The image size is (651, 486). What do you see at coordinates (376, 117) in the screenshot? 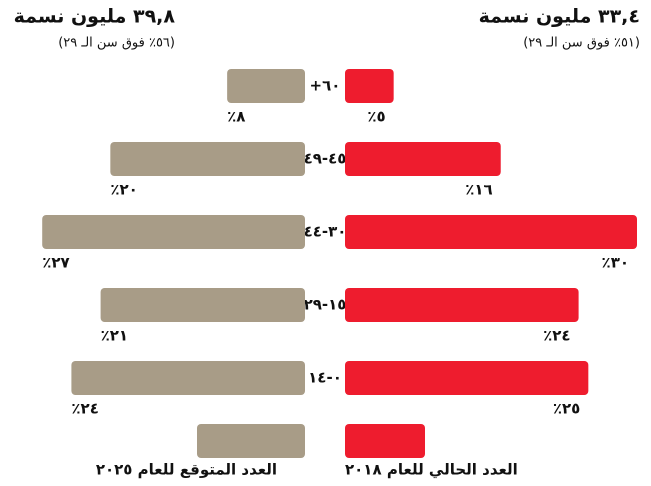
I see `value-label: ٥٪` at bounding box center [376, 117].